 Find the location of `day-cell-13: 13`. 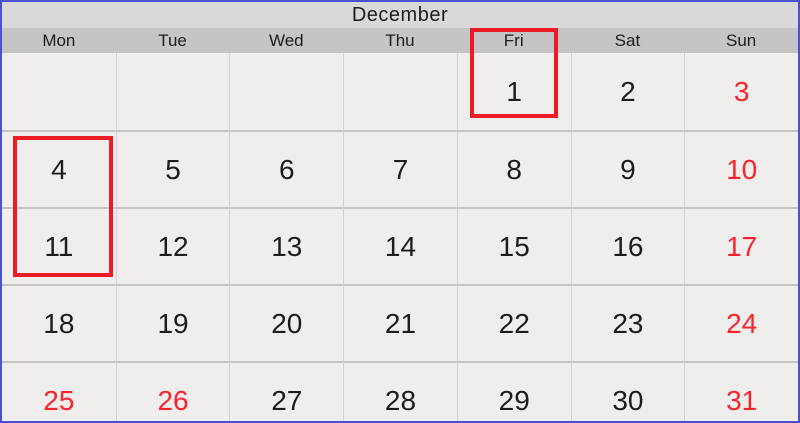

day-cell-13: 13 is located at coordinates (286, 245).